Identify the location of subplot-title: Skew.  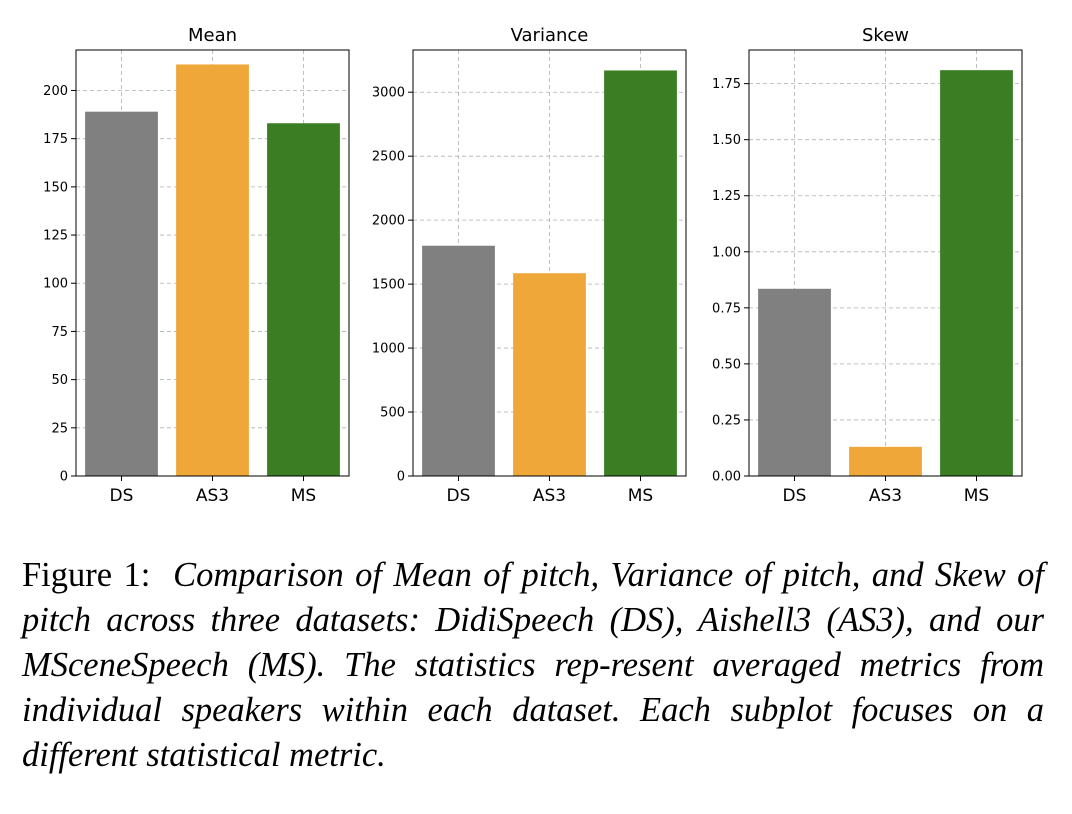
(885, 35).